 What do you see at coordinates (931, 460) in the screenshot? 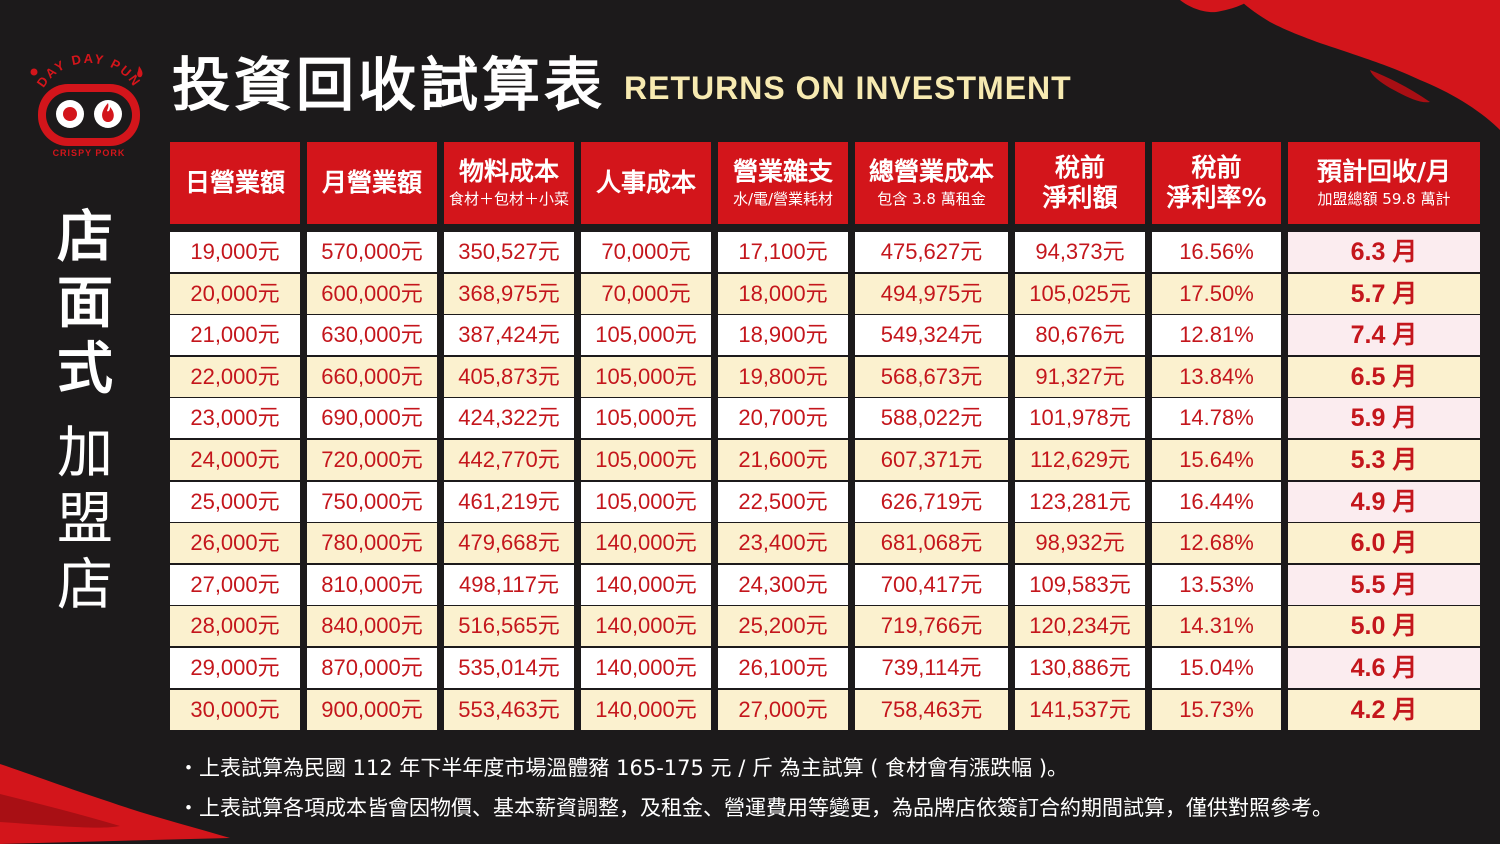
I see `table-cell: 607,371元` at bounding box center [931, 460].